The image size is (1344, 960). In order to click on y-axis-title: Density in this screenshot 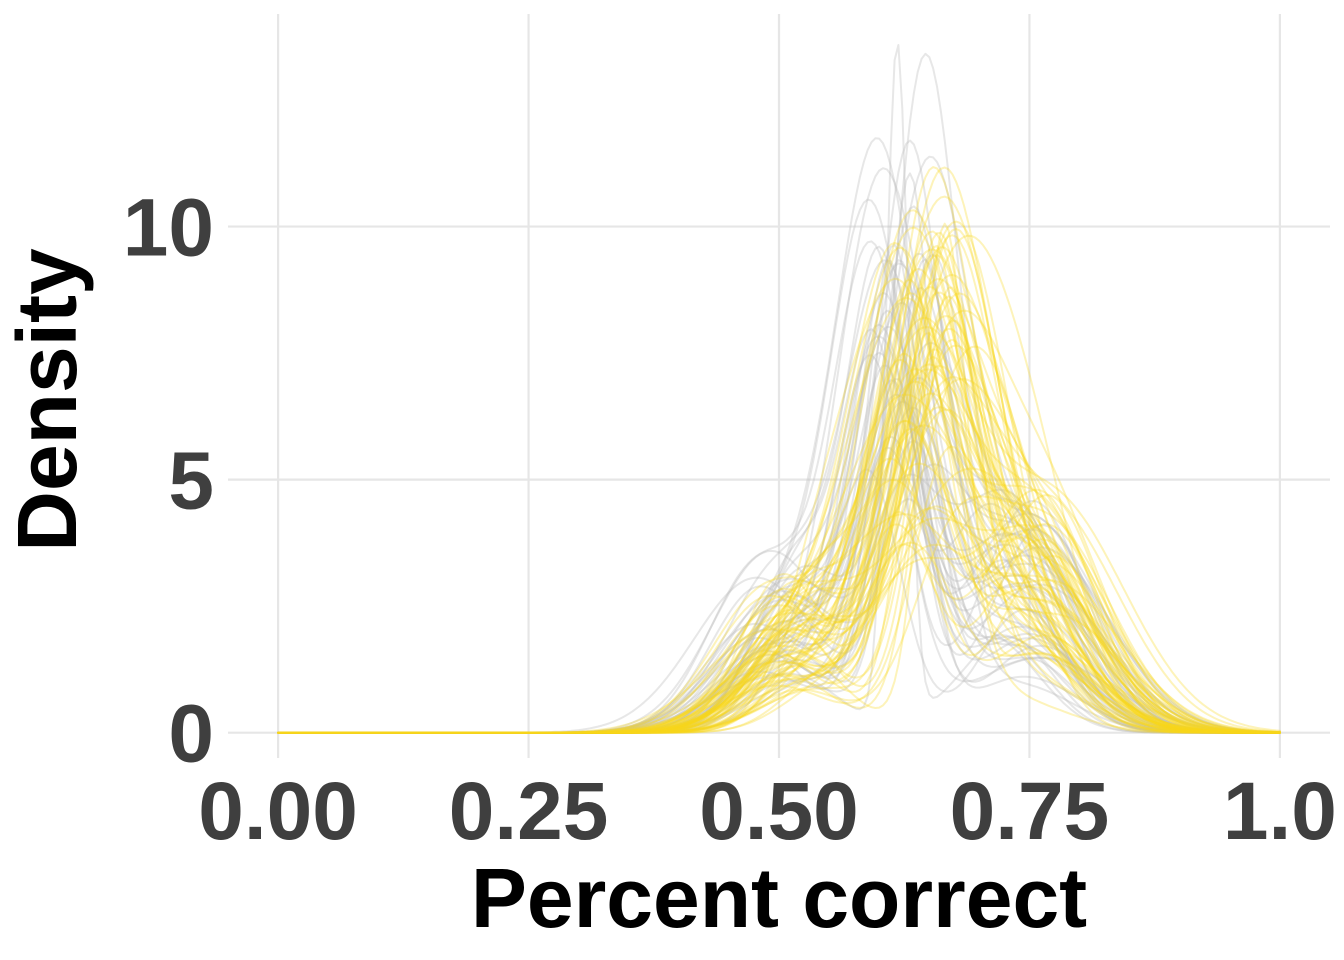, I will do `click(47, 400)`.